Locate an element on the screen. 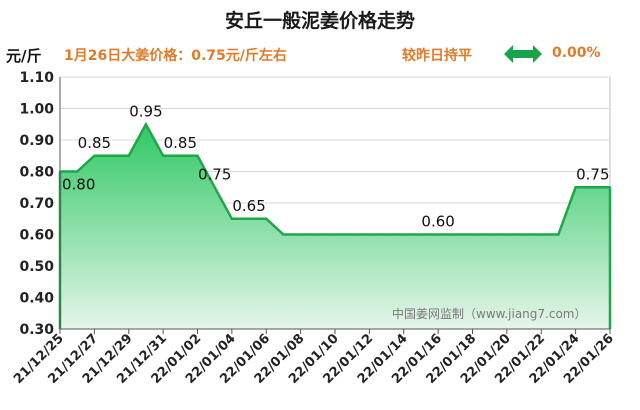  y-tick-label: 0.50 is located at coordinates (36, 267).